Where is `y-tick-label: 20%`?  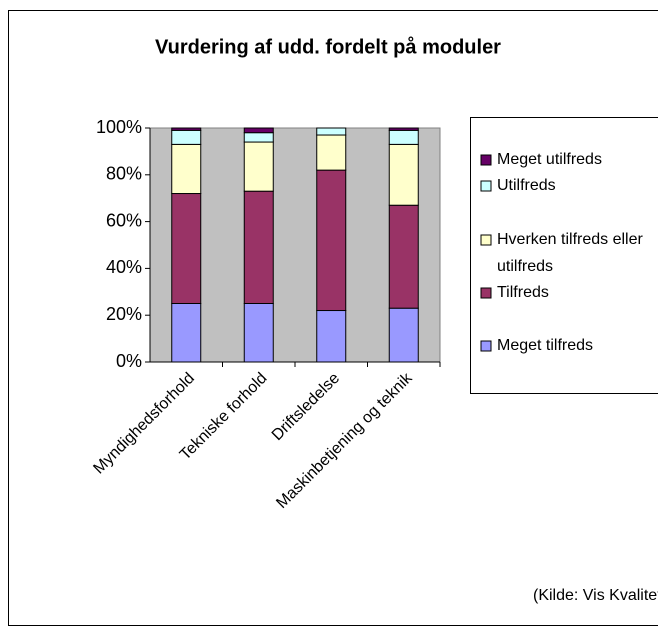 y-tick-label: 20% is located at coordinates (124, 314).